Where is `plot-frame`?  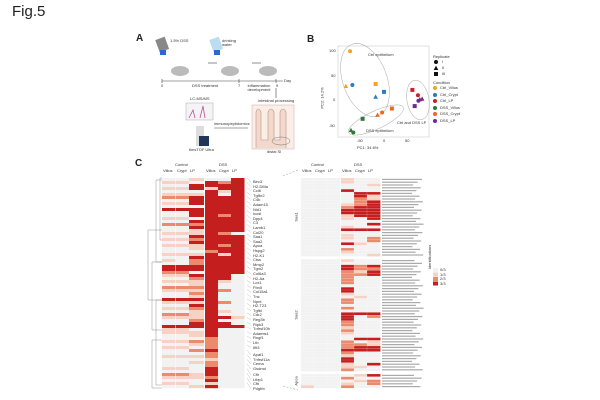 plot-frame is located at coordinates (383, 91).